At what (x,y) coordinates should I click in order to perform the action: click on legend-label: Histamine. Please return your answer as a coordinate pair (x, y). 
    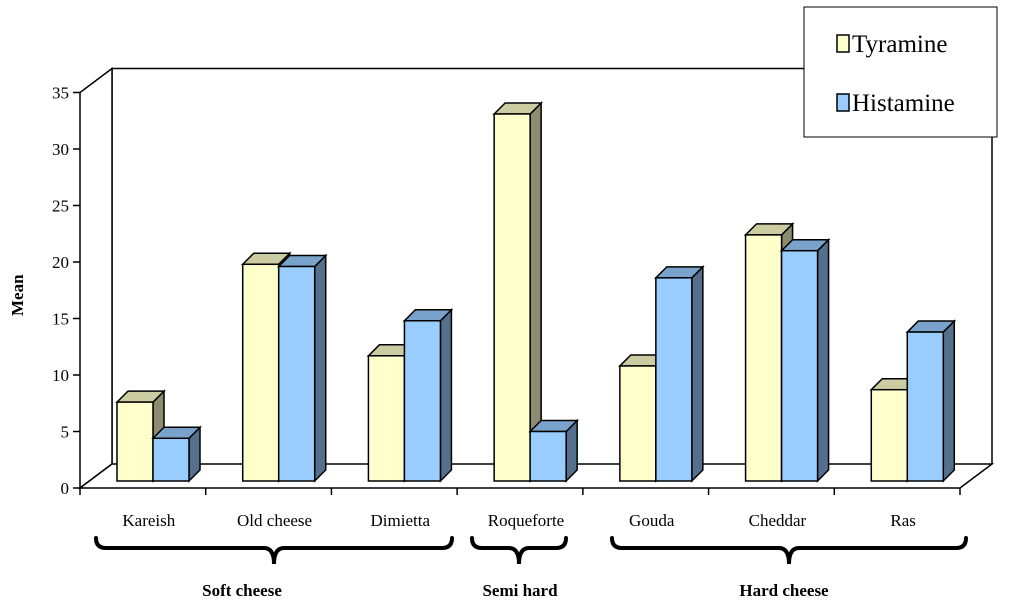
    Looking at the image, I should click on (903, 103).